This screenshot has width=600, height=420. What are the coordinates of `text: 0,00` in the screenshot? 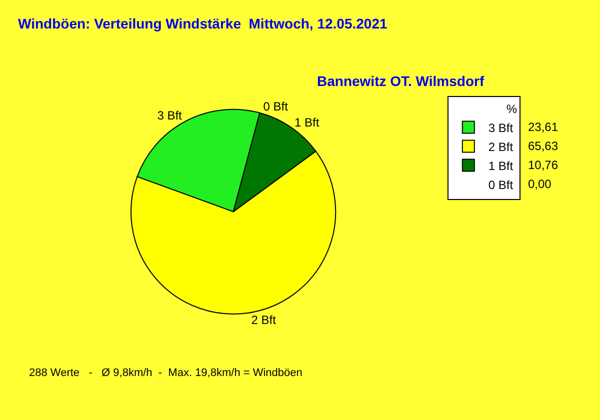 It's located at (540, 184).